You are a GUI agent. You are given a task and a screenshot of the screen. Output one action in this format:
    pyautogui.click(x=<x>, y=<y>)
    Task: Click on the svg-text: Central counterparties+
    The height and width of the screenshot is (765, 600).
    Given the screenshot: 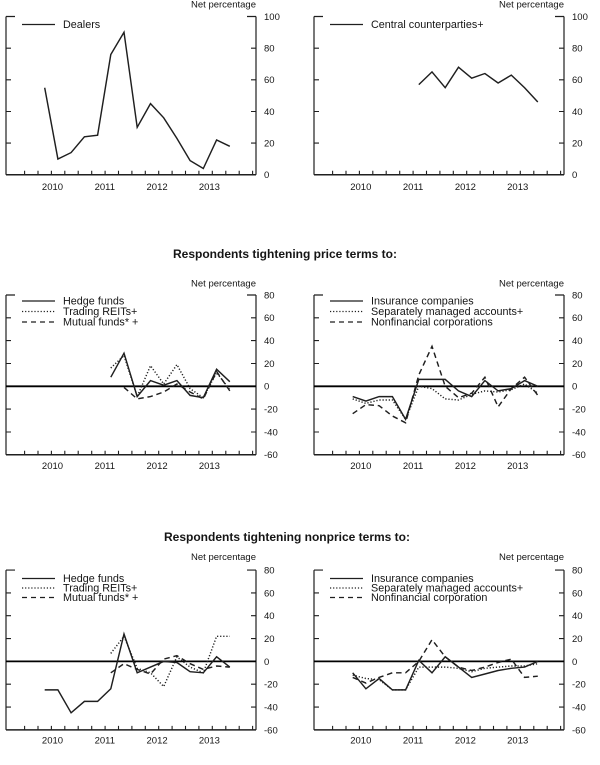 What is the action you would take?
    pyautogui.click(x=427, y=25)
    